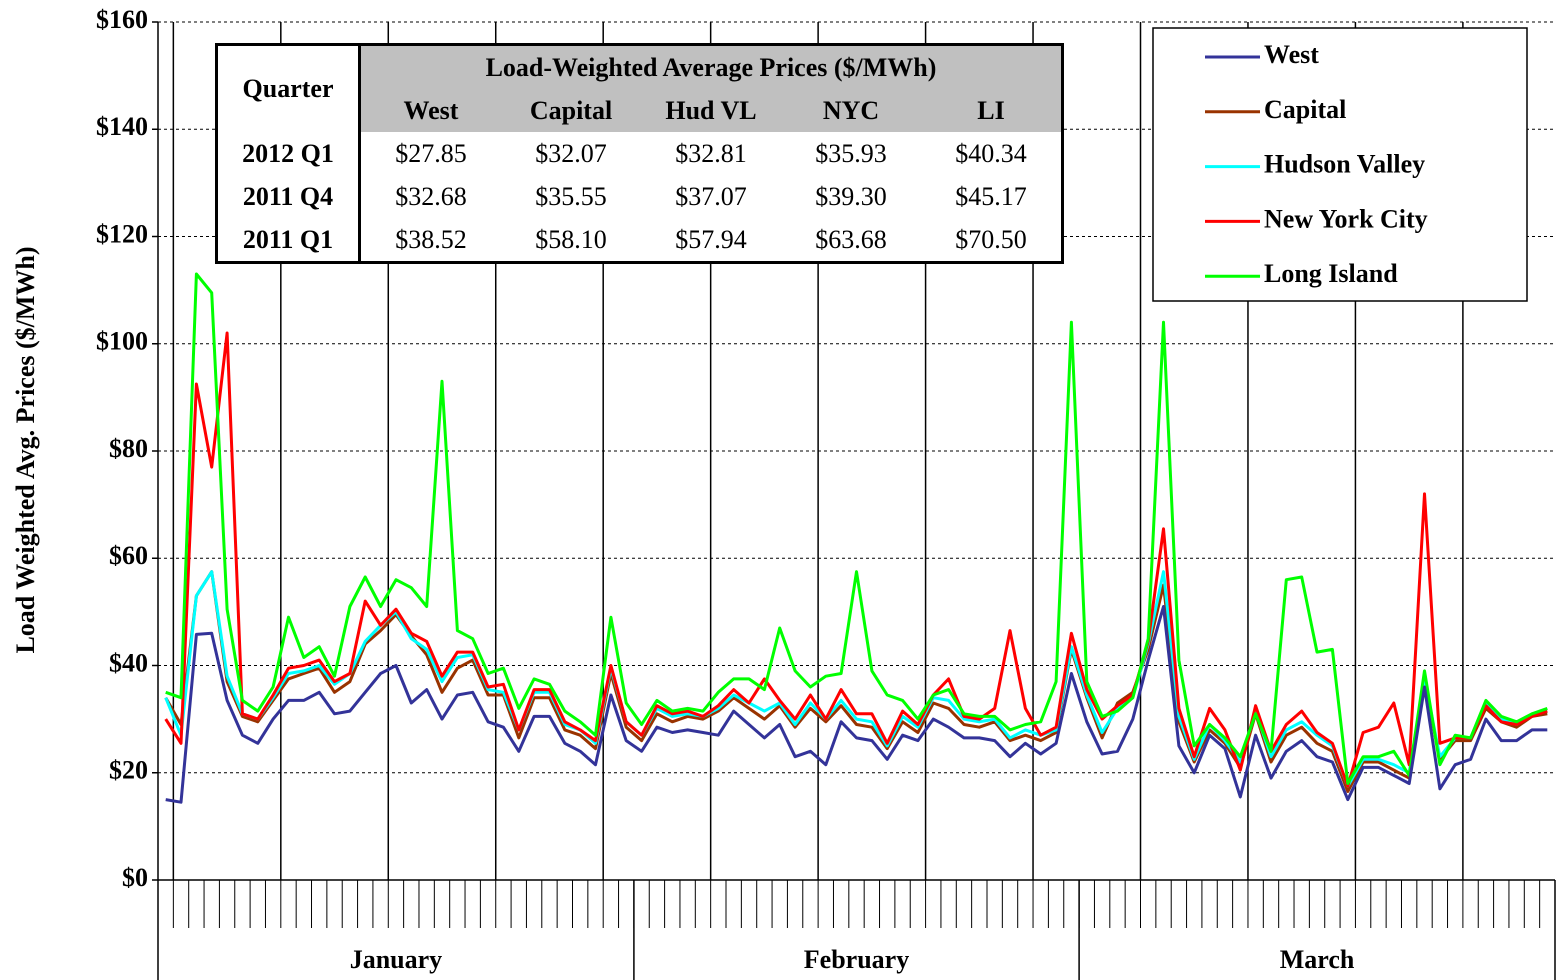 This screenshot has width=1560, height=980. Describe the element at coordinates (288, 196) in the screenshot. I see `row-label: 2011 Q4` at that location.